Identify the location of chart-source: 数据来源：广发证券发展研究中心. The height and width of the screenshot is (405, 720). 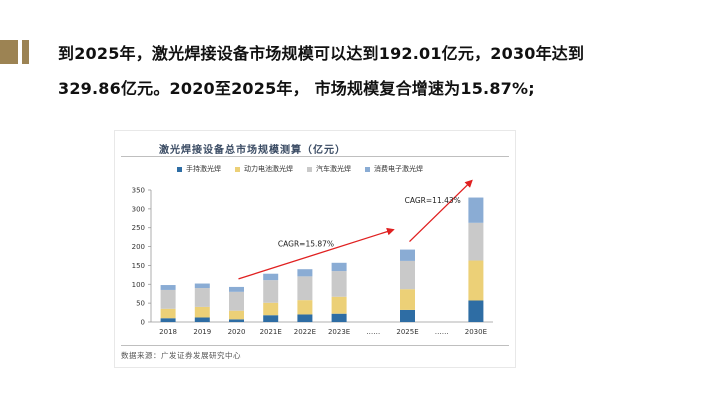
(181, 355).